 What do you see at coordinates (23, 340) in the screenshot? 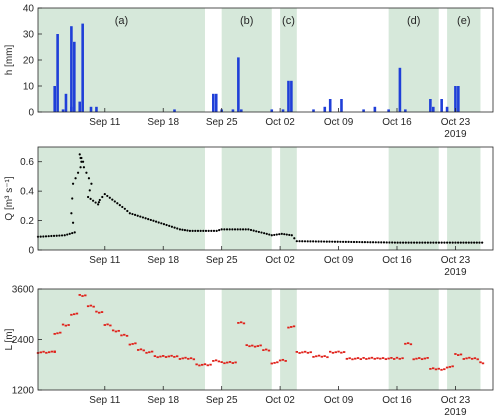
I see `y-tick-label: 2400` at bounding box center [23, 340].